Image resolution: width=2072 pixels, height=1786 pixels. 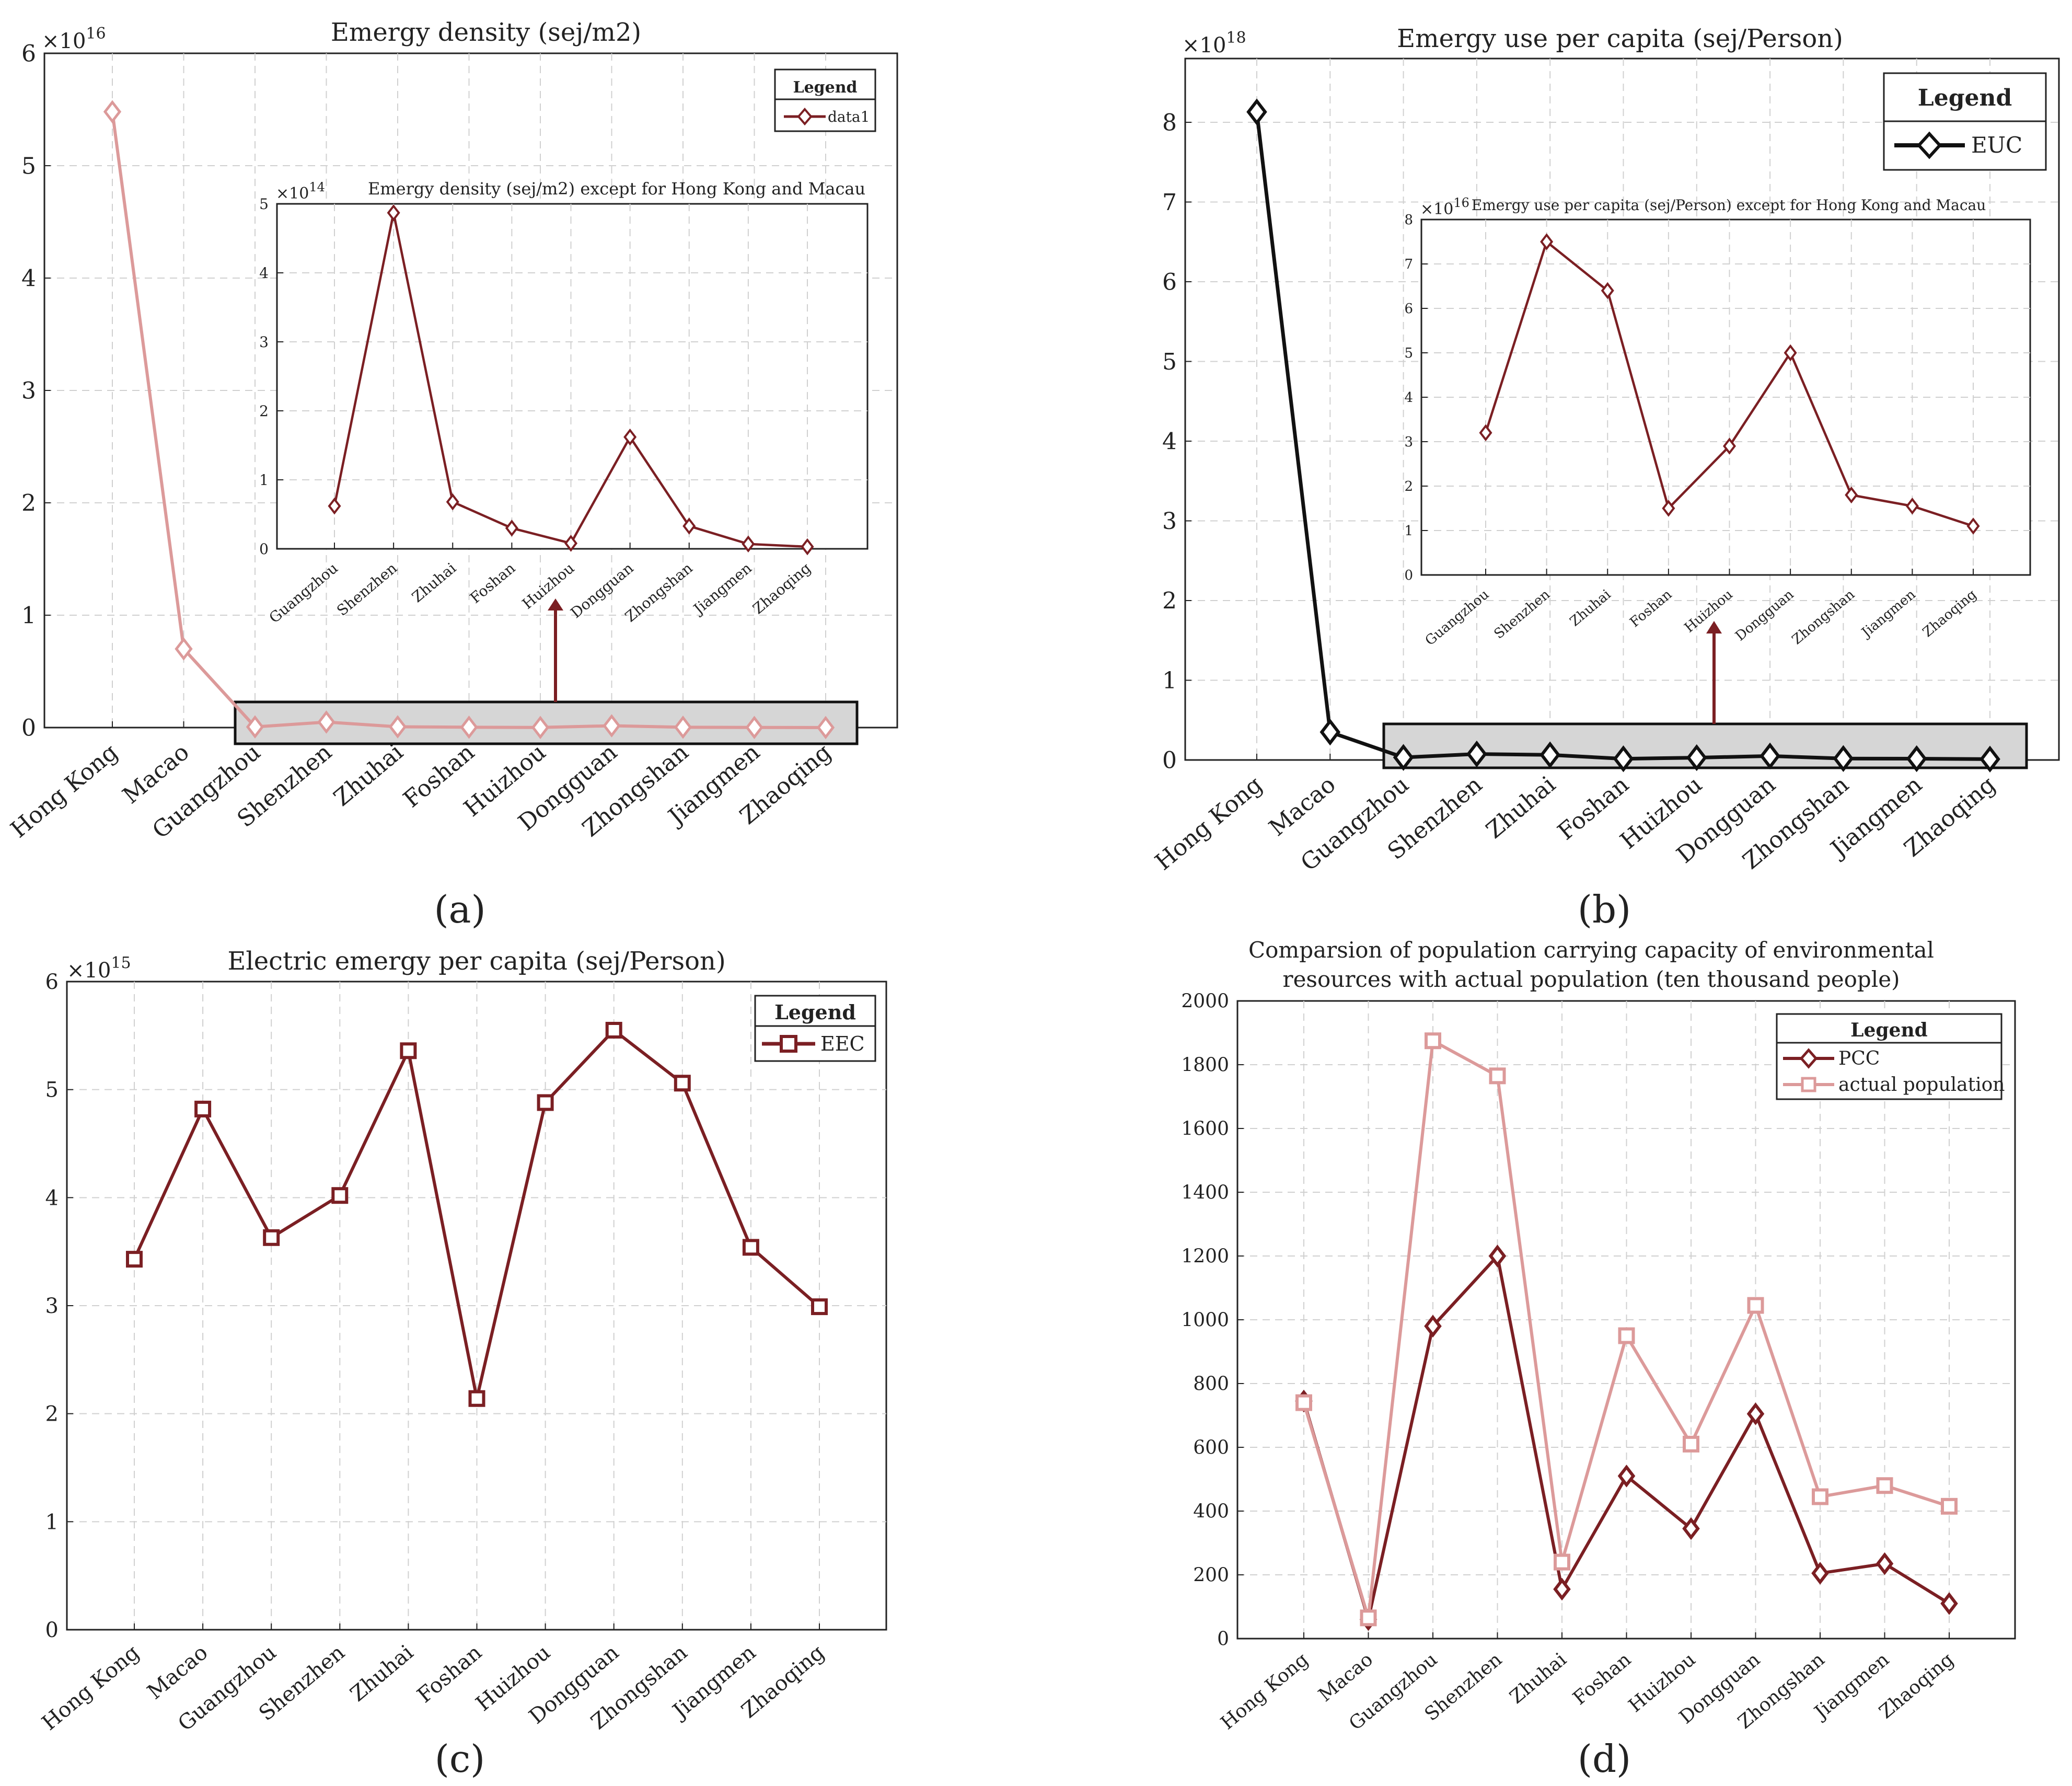 I want to click on panel-d-ytick-label: 600, so click(x=1211, y=1448).